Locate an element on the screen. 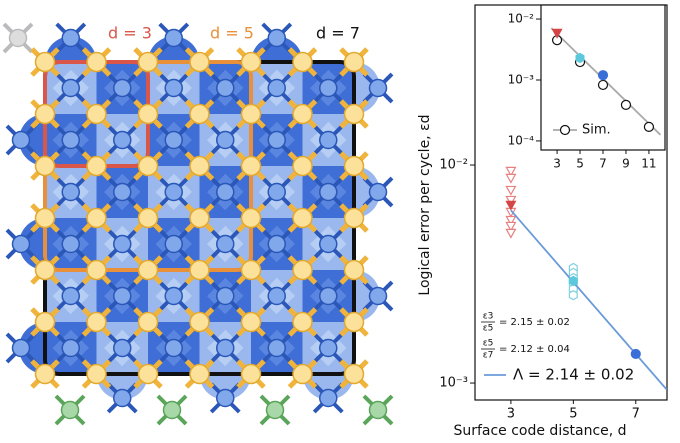  x-tick-label: 3 is located at coordinates (511, 414).